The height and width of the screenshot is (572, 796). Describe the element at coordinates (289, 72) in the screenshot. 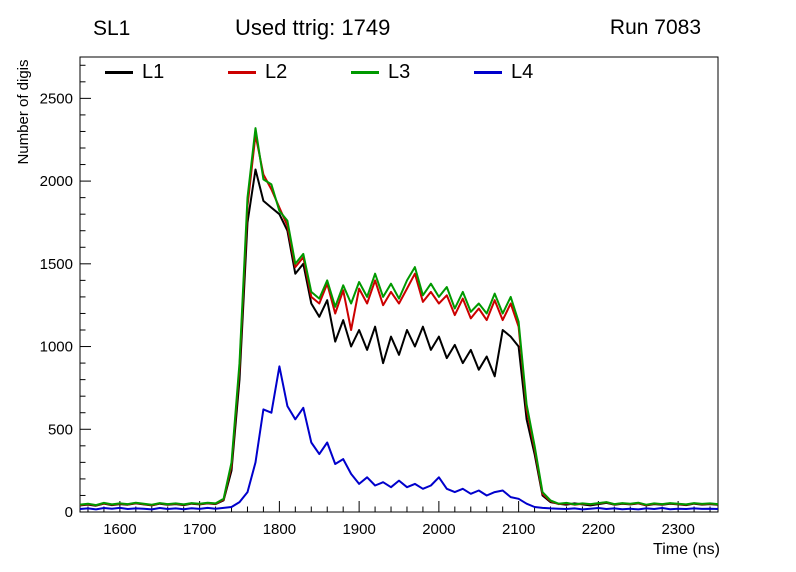

I see `legend-entry-L2: L2` at that location.